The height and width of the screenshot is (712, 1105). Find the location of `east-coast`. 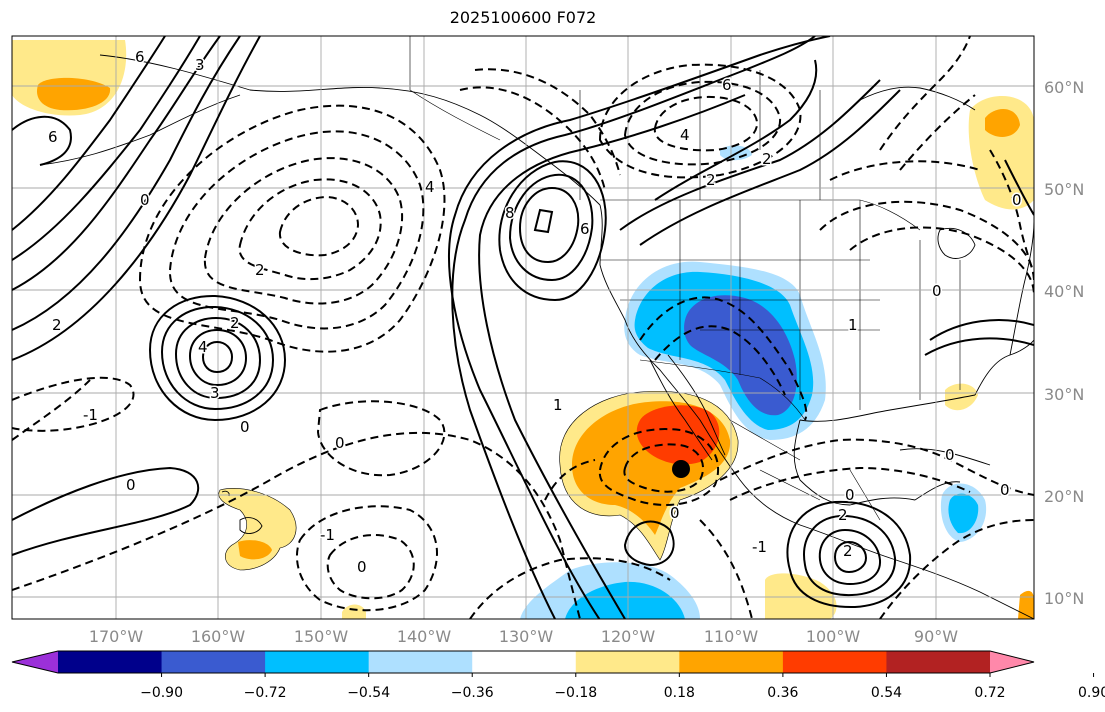

east-coast is located at coordinates (1021, 287).